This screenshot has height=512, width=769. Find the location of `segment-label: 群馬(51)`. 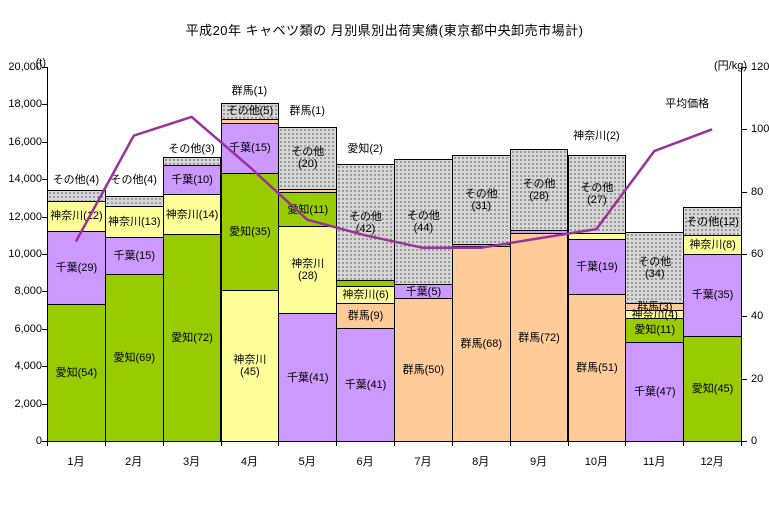

segment-label: 群馬(51) is located at coordinates (597, 367).